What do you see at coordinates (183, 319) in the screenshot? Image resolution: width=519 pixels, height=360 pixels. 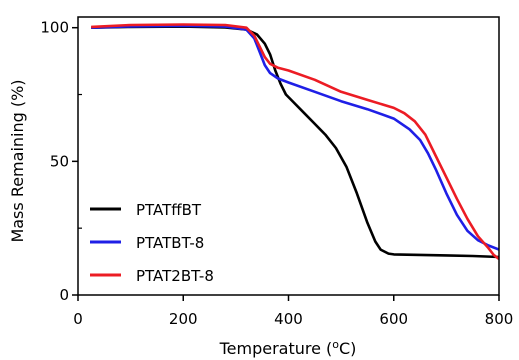 I see `x-tick-label-200: 200` at bounding box center [183, 319].